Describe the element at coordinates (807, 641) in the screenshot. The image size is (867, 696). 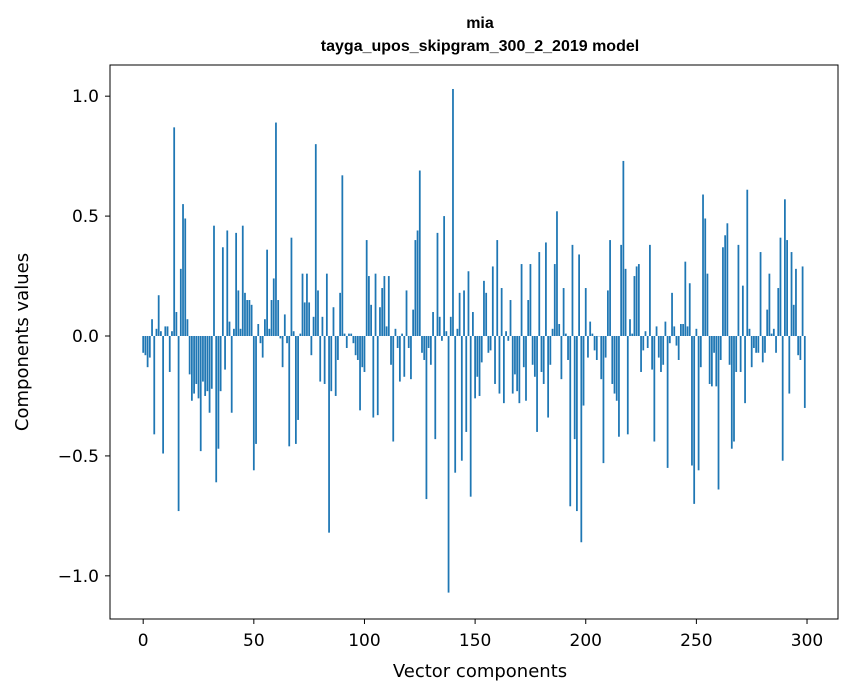
I see `x-tick-label-6: 300` at that location.